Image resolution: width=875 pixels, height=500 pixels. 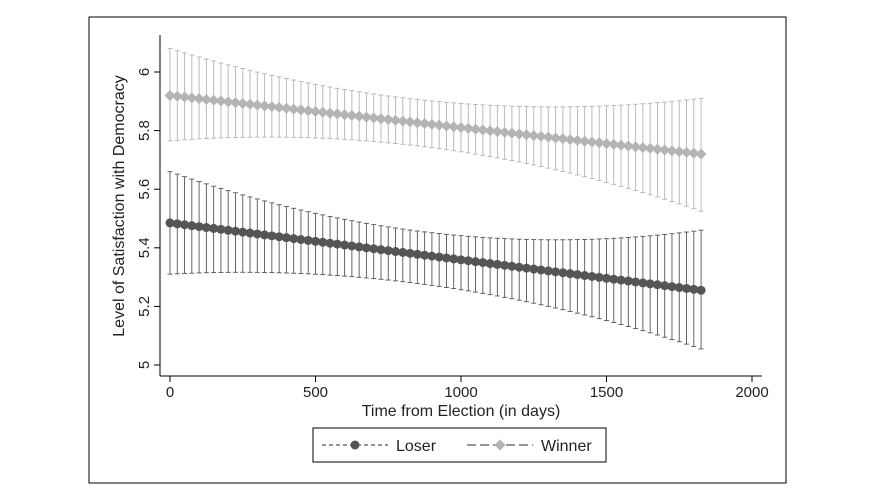 I want to click on y-ticks: 5 5.2 5.4 5.6 5.8 6, so click(x=148, y=218).